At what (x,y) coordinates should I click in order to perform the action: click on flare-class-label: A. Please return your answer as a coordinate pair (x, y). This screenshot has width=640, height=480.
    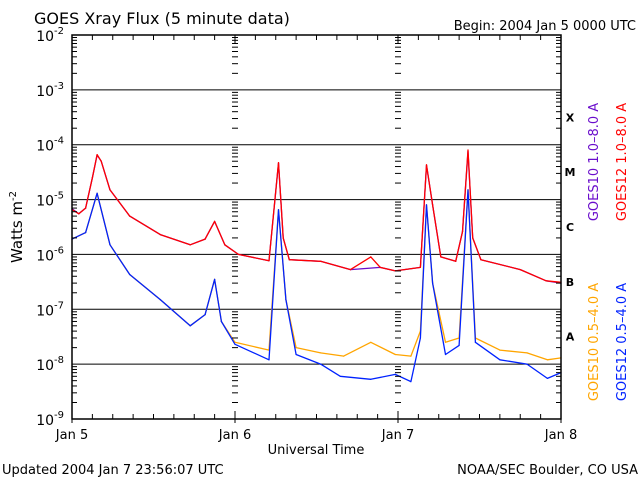
    Looking at the image, I should click on (570, 337).